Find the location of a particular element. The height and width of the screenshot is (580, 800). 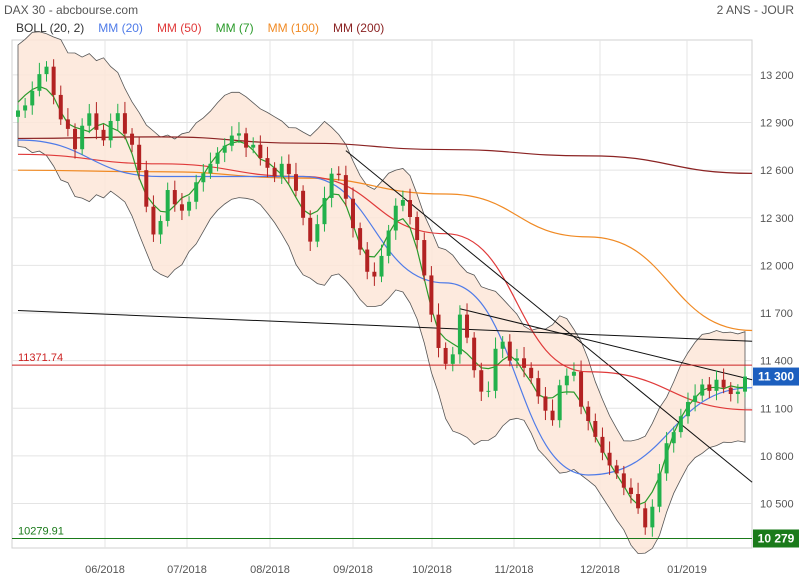

legend-entry: MM (20) is located at coordinates (120, 28).